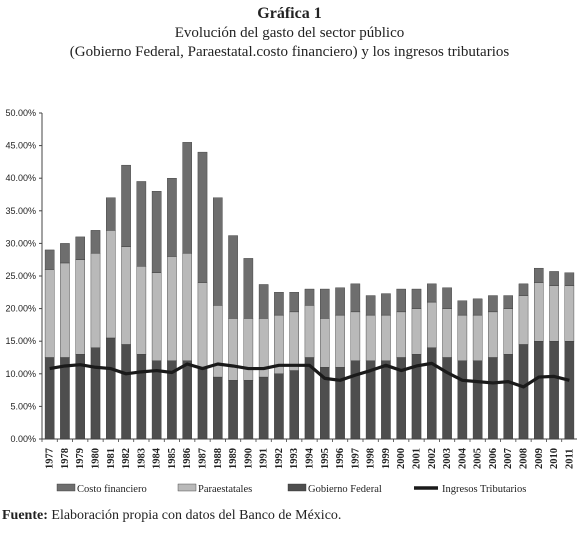 The width and height of the screenshot is (579, 533). I want to click on x-tick-label: 2002, so click(432, 458).